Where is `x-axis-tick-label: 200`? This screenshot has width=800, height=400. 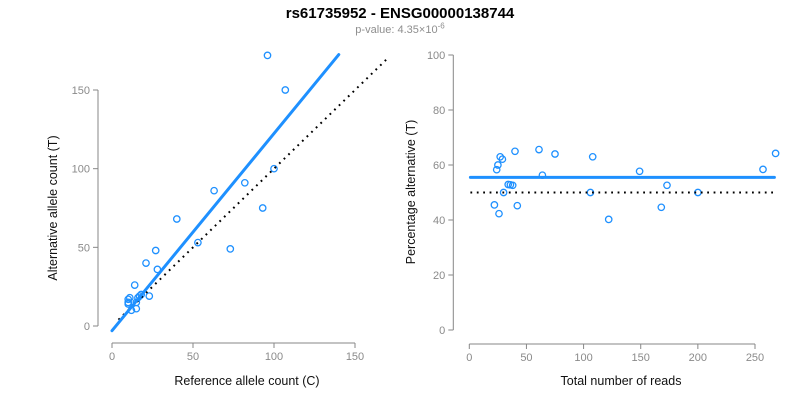
x-axis-tick-label: 200 is located at coordinates (698, 358).